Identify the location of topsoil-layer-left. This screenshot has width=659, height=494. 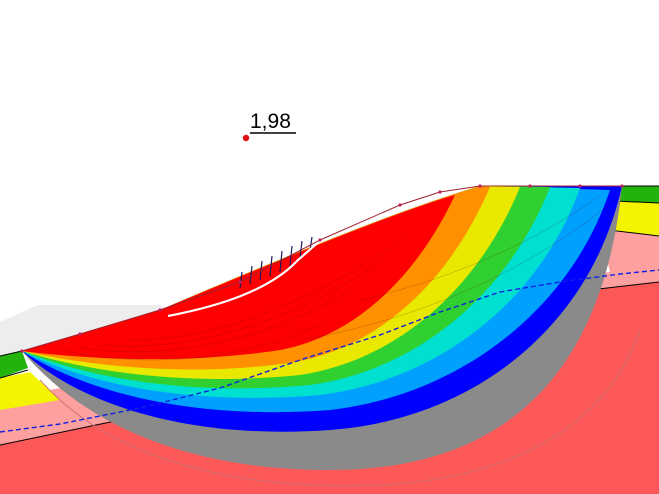
(14, 364).